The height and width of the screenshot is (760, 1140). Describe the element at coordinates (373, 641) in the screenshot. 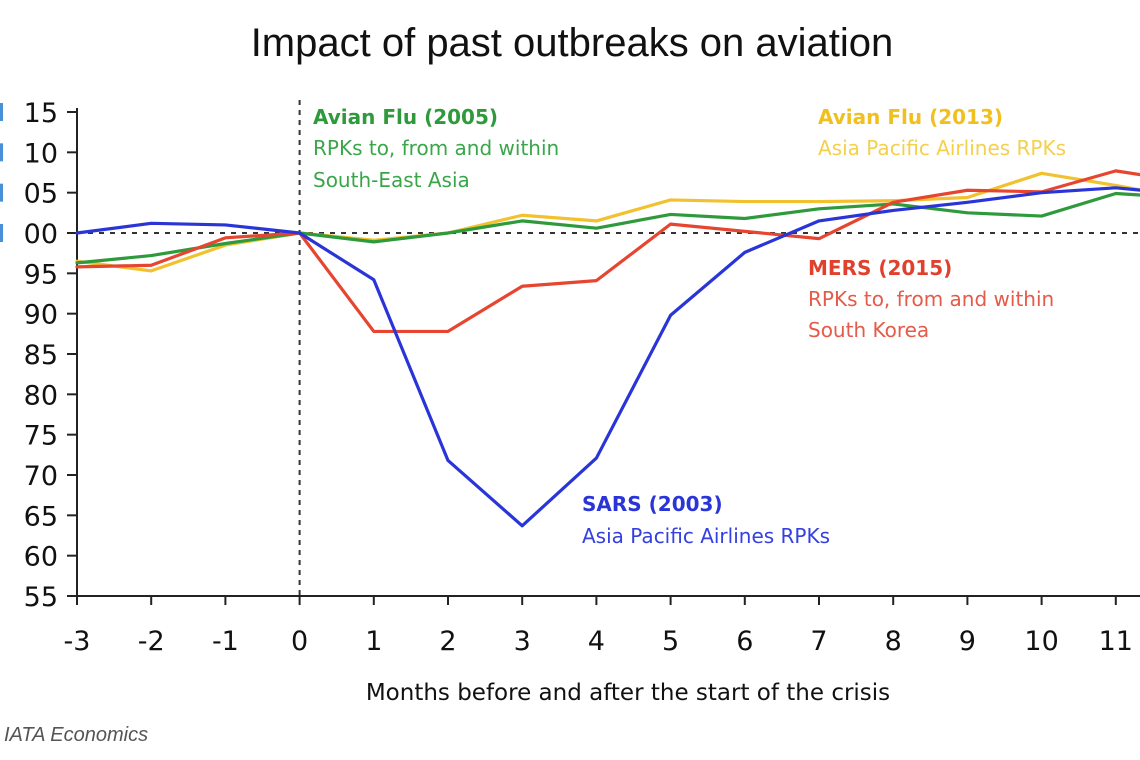

I see `x-tick-label: 1` at that location.